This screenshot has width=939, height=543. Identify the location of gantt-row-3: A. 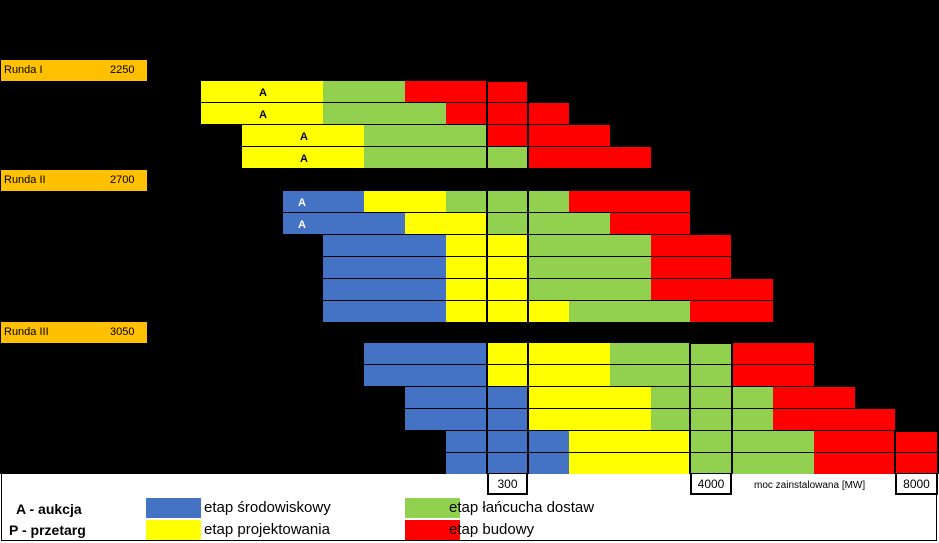
(426, 135).